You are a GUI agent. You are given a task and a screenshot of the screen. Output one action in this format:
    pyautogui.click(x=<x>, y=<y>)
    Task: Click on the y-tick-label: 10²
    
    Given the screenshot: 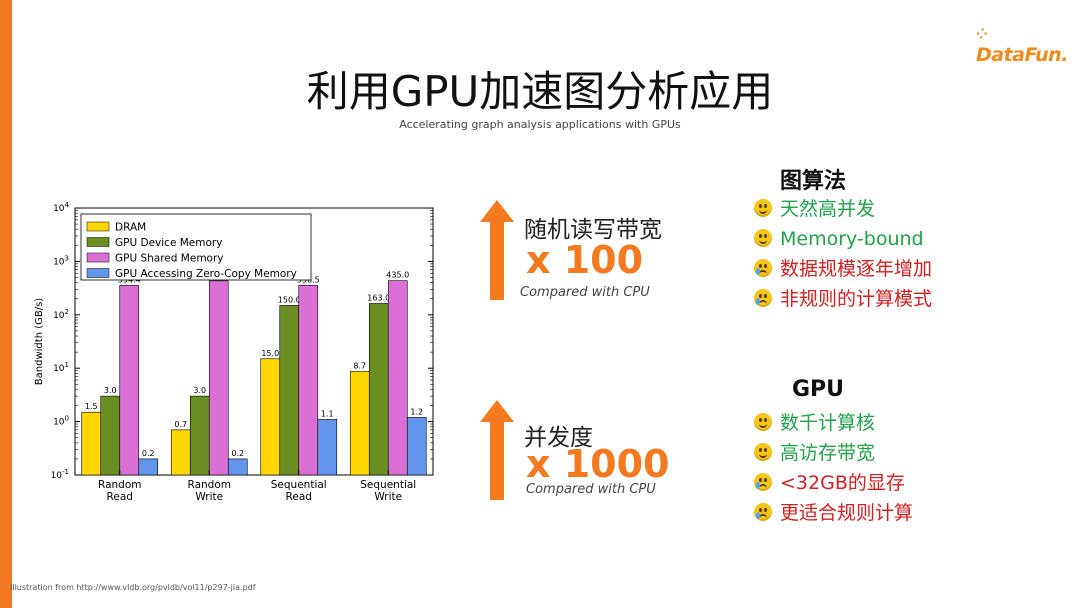 What is the action you would take?
    pyautogui.click(x=61, y=314)
    